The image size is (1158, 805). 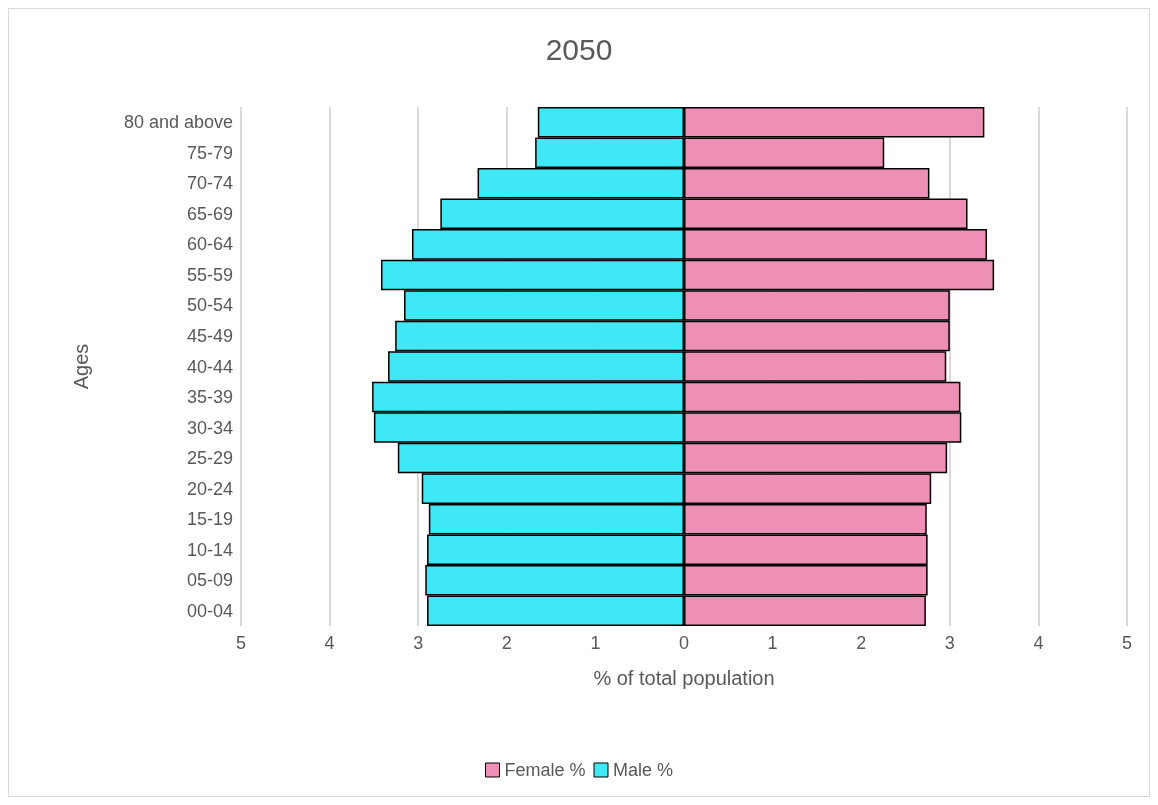 I want to click on y-tick-label: 55-59, so click(x=209, y=274).